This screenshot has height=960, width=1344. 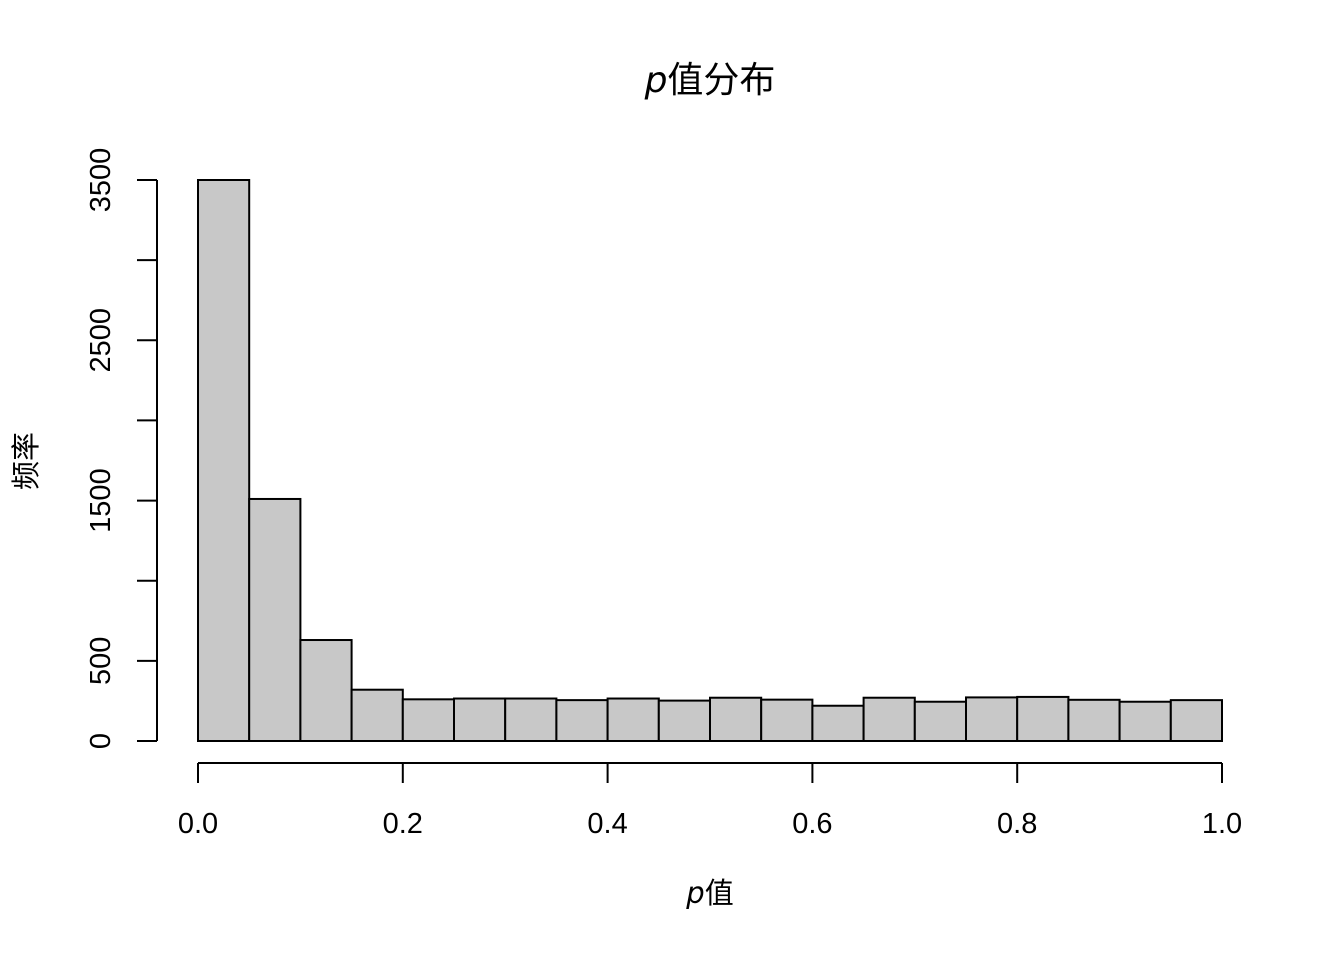 What do you see at coordinates (1222, 824) in the screenshot?
I see `x-tick-label: 1.0` at bounding box center [1222, 824].